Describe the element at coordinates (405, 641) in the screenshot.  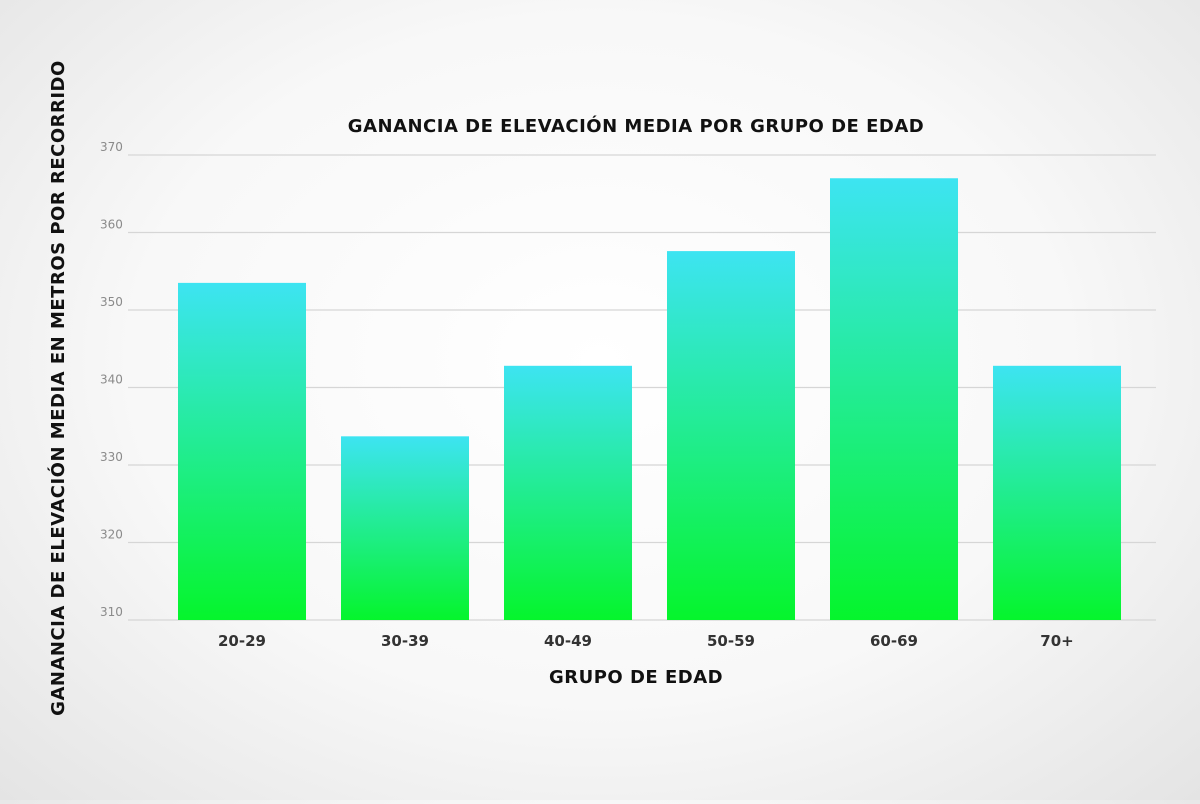
I see `x-tick-label: 30-39` at that location.